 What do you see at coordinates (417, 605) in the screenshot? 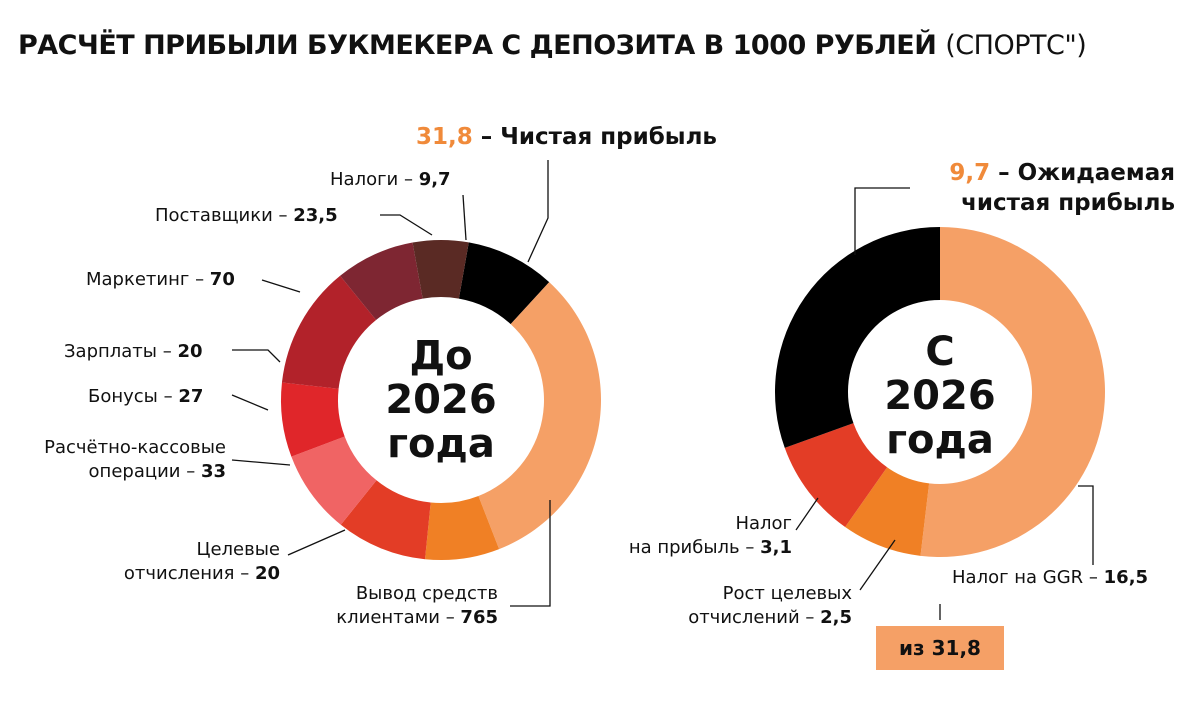
I see `label-withdrawals: Вывод средств клиентами – 765` at bounding box center [417, 605].